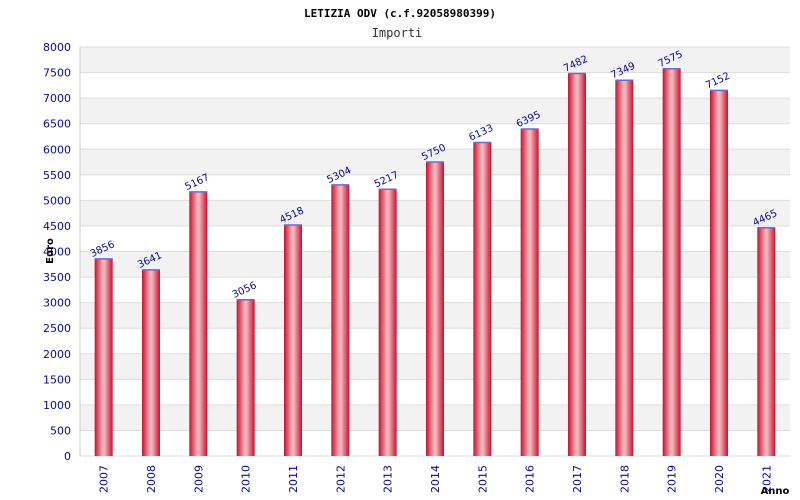 The width and height of the screenshot is (800, 500). What do you see at coordinates (104, 479) in the screenshot?
I see `x-tick-label: 2007` at bounding box center [104, 479].